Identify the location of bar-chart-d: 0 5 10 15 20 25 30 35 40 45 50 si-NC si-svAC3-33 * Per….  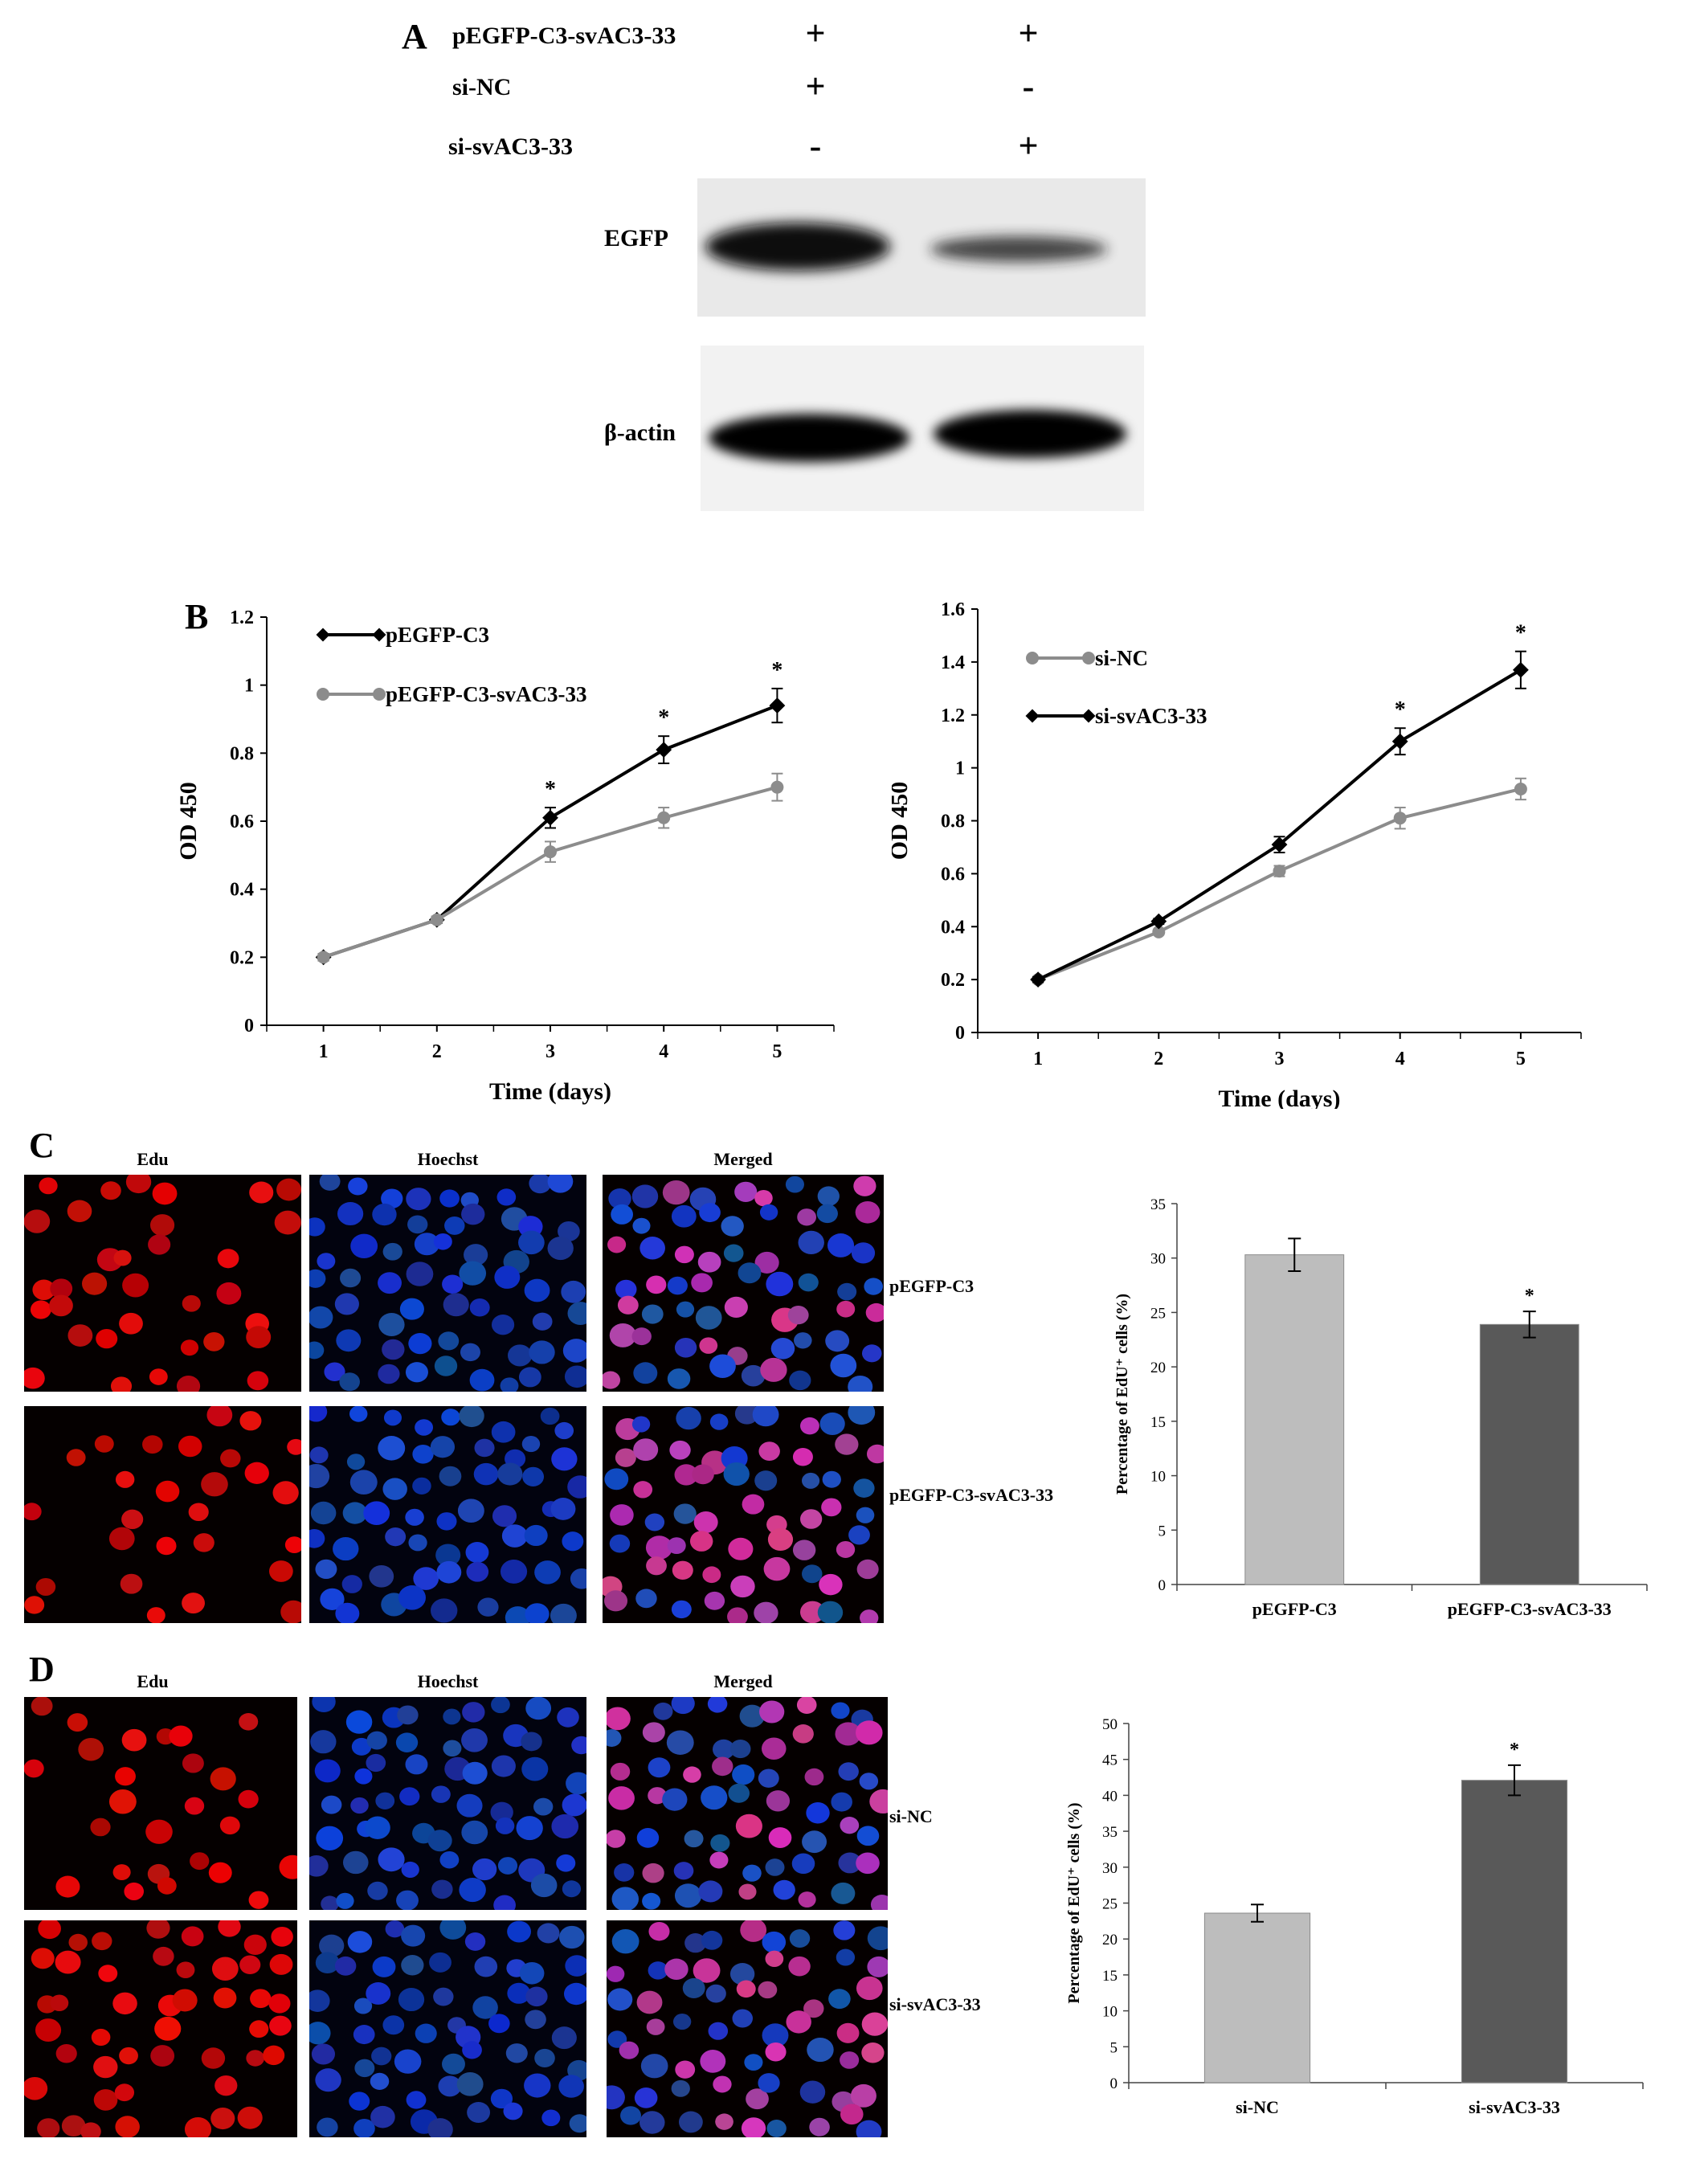
(1354, 1917).